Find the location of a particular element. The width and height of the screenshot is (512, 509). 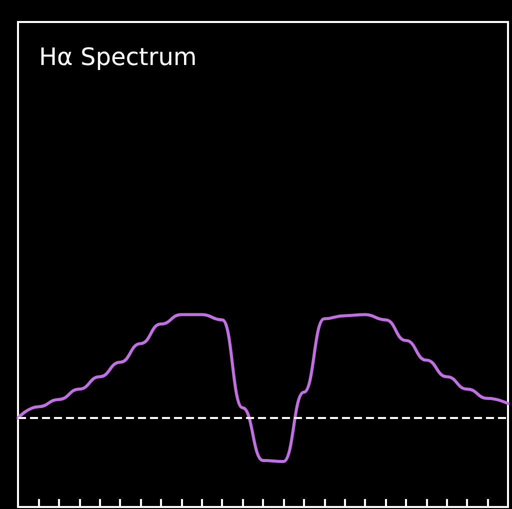

chart-title: Hα Spectrum is located at coordinates (118, 57).